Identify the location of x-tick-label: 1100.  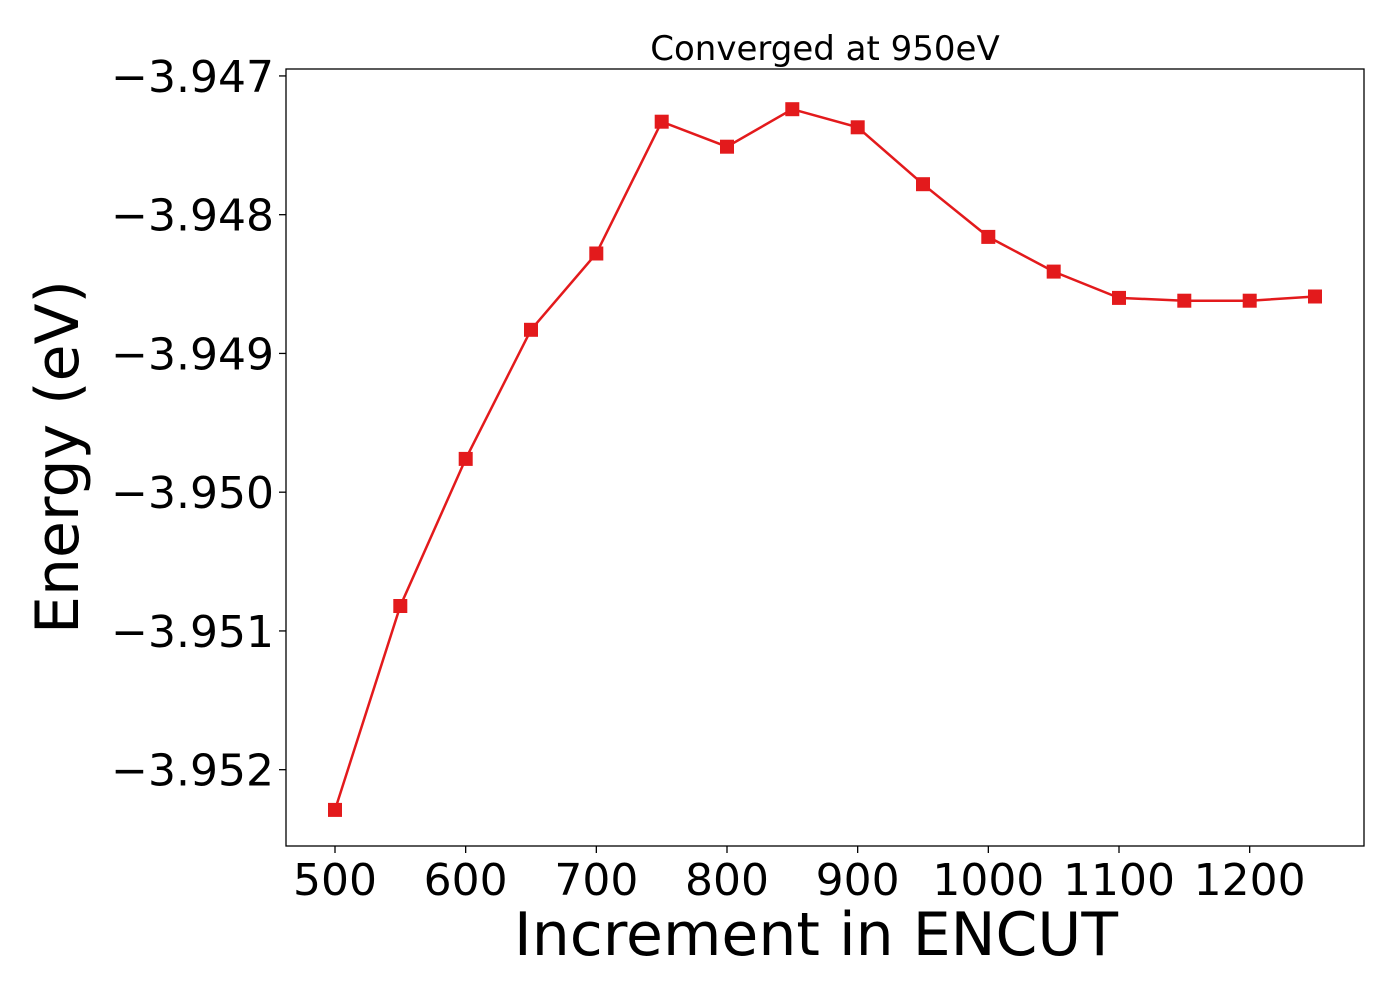
(1119, 880).